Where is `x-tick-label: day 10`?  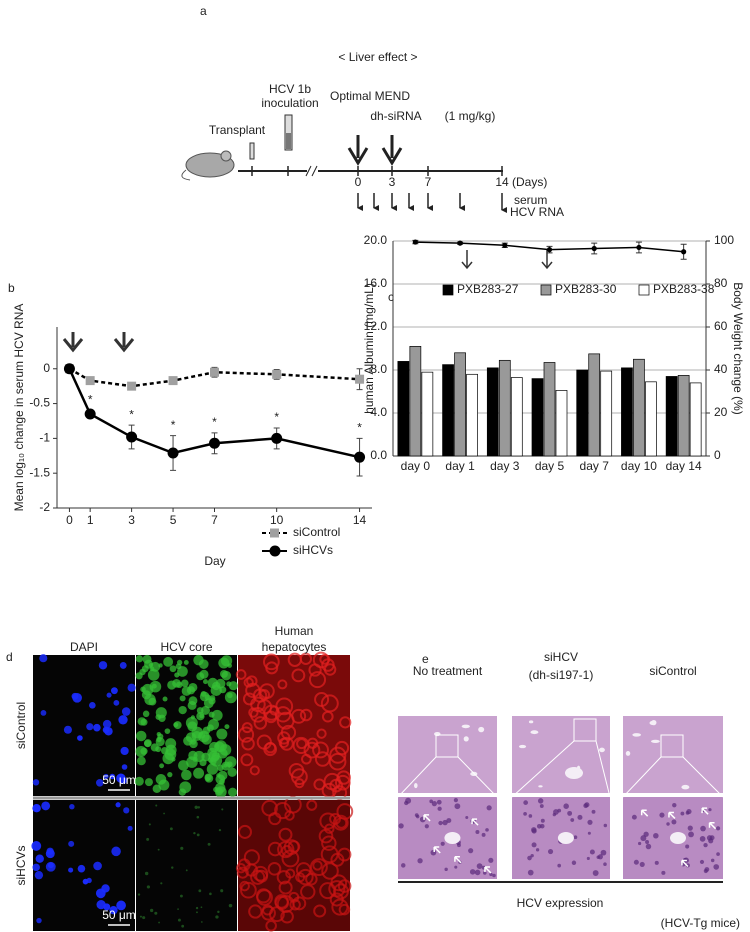 x-tick-label: day 10 is located at coordinates (639, 466).